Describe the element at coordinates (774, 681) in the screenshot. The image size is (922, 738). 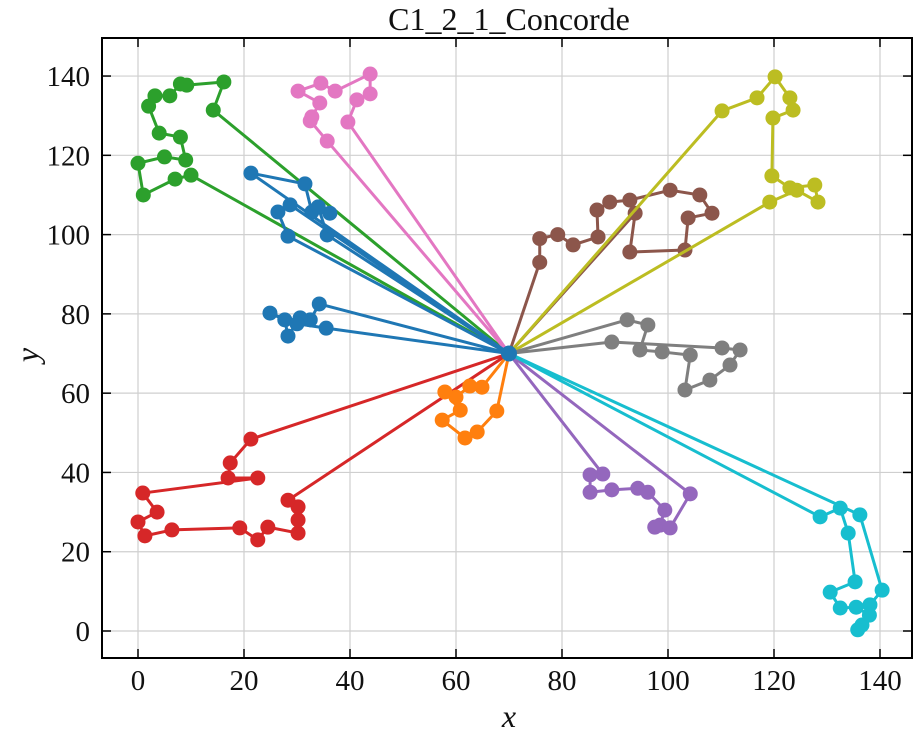
I see `x-tick-label: 120` at that location.